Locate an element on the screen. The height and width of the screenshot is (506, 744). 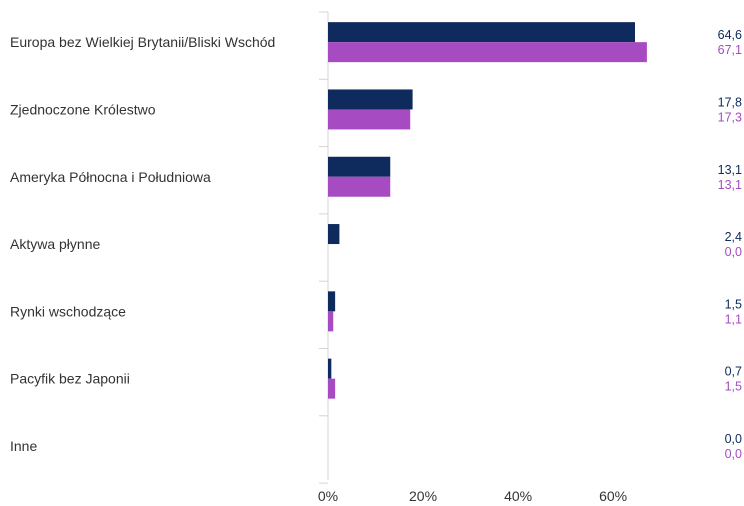
value-label: 2,4 is located at coordinates (733, 237).